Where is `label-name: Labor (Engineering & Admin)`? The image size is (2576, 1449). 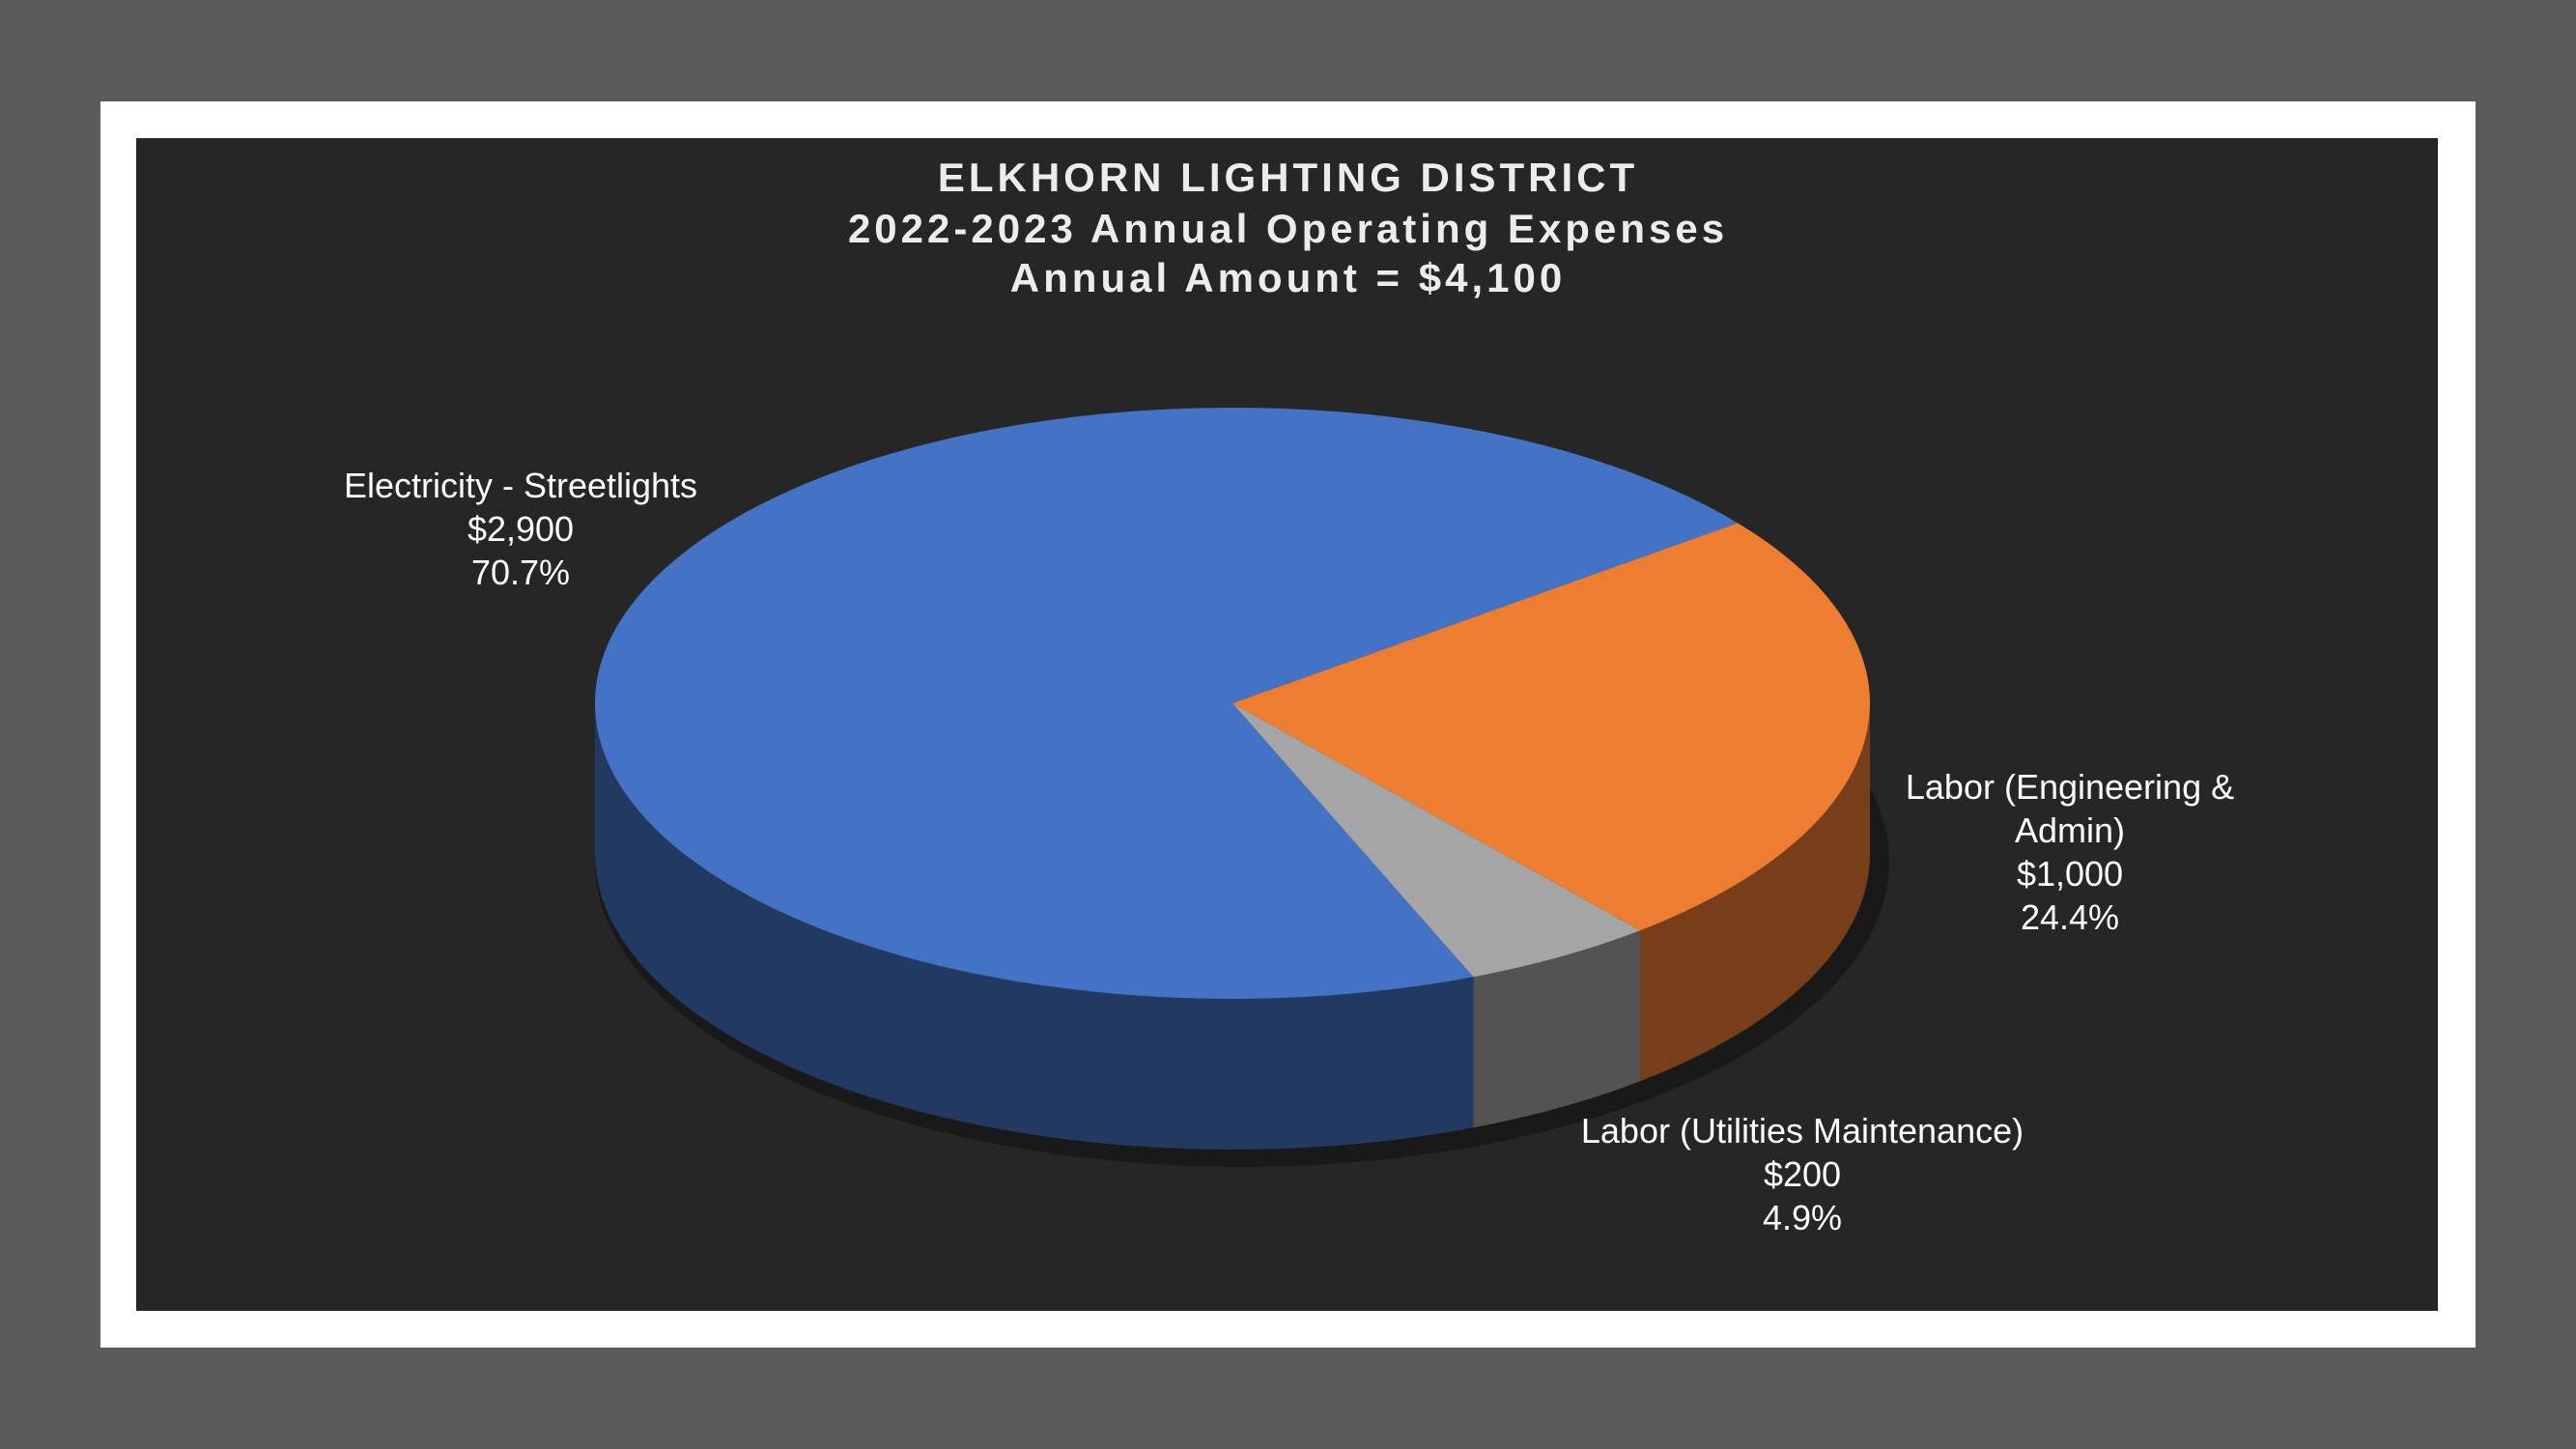
label-name: Labor (Engineering & Admin) is located at coordinates (2070, 808).